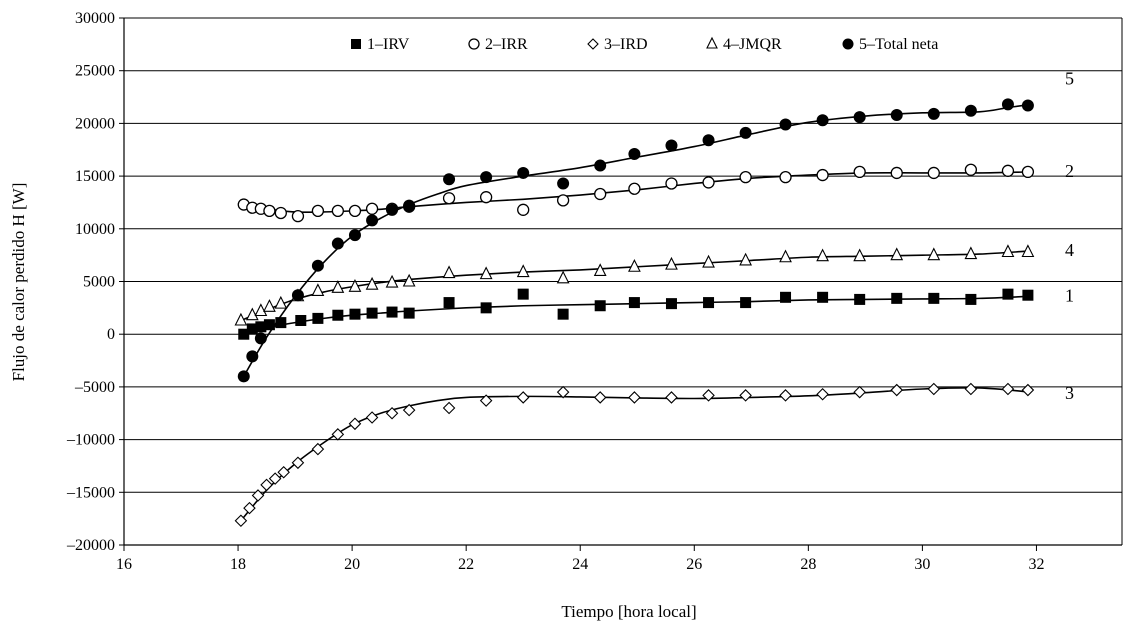  I want to click on y-tick-label: 30000, so click(95, 18).